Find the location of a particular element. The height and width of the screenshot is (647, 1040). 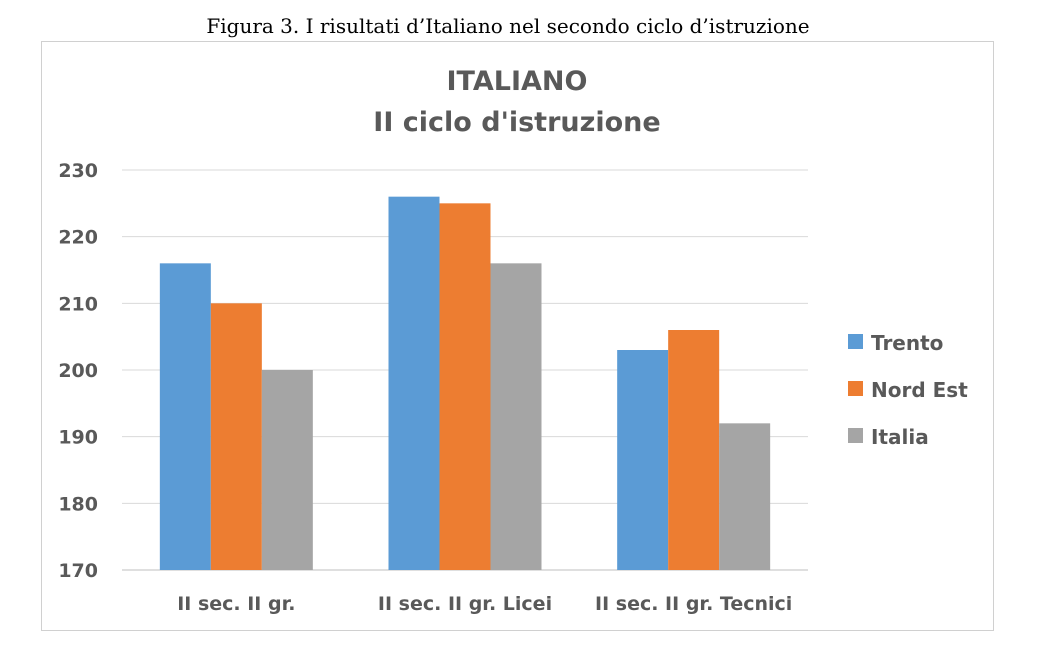

y-tick-label: 170 is located at coordinates (78, 571).